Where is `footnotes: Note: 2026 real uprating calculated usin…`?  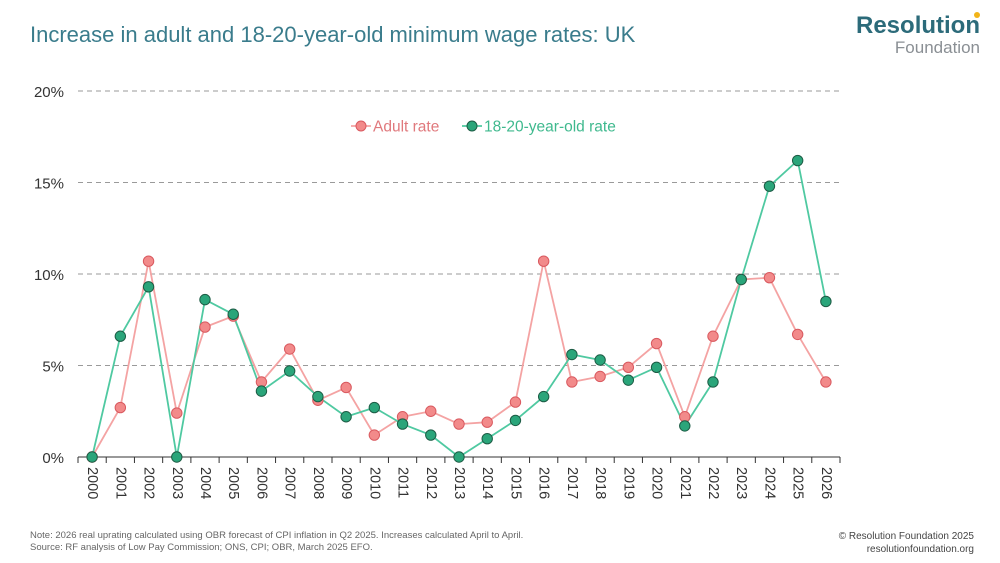
footnotes: Note: 2026 real uprating calculated usin… is located at coordinates (276, 542).